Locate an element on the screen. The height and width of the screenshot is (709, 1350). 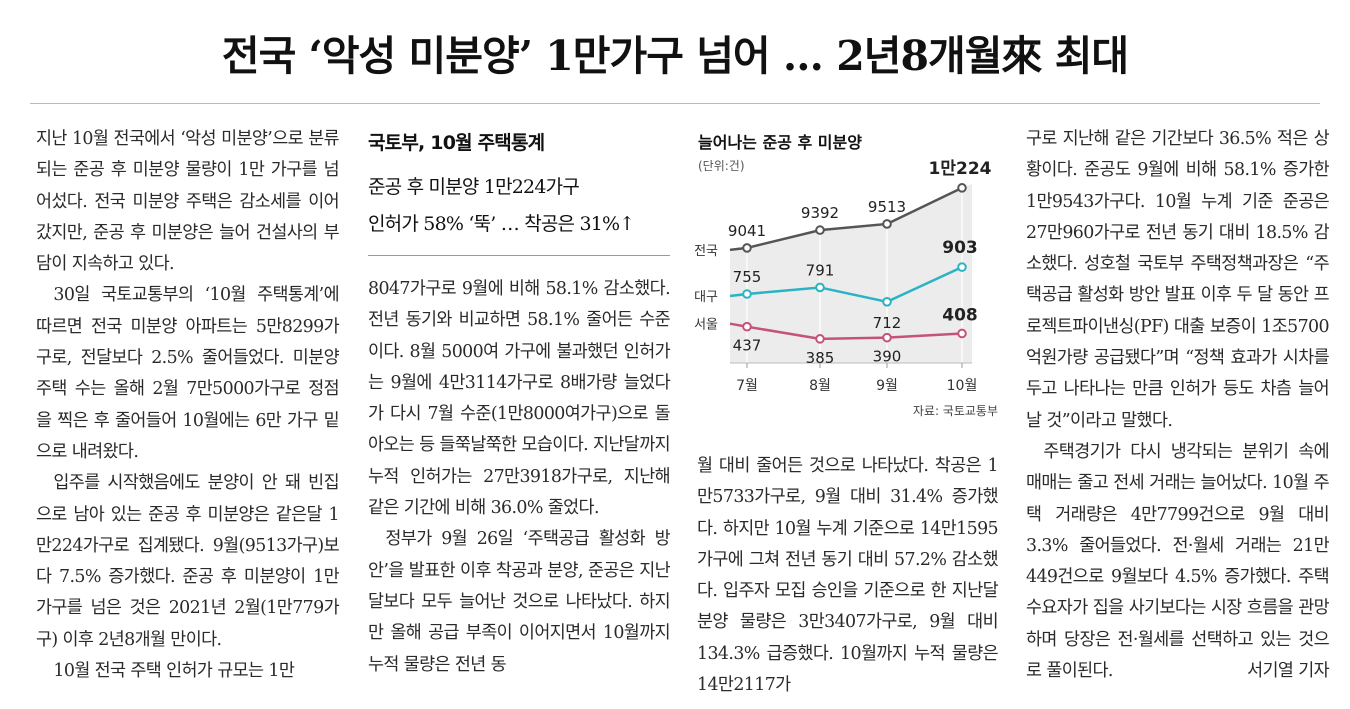
chart-series-name: 대구 is located at coordinates (706, 297).